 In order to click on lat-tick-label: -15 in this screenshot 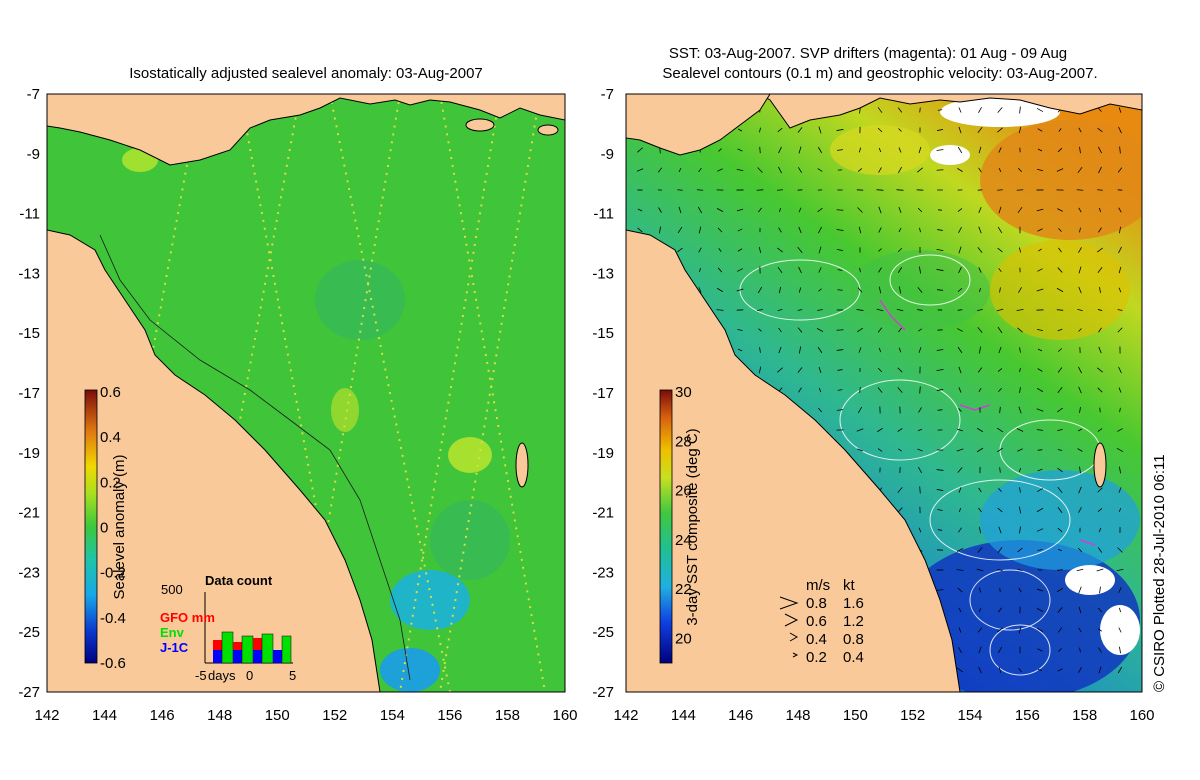, I will do `click(603, 333)`.